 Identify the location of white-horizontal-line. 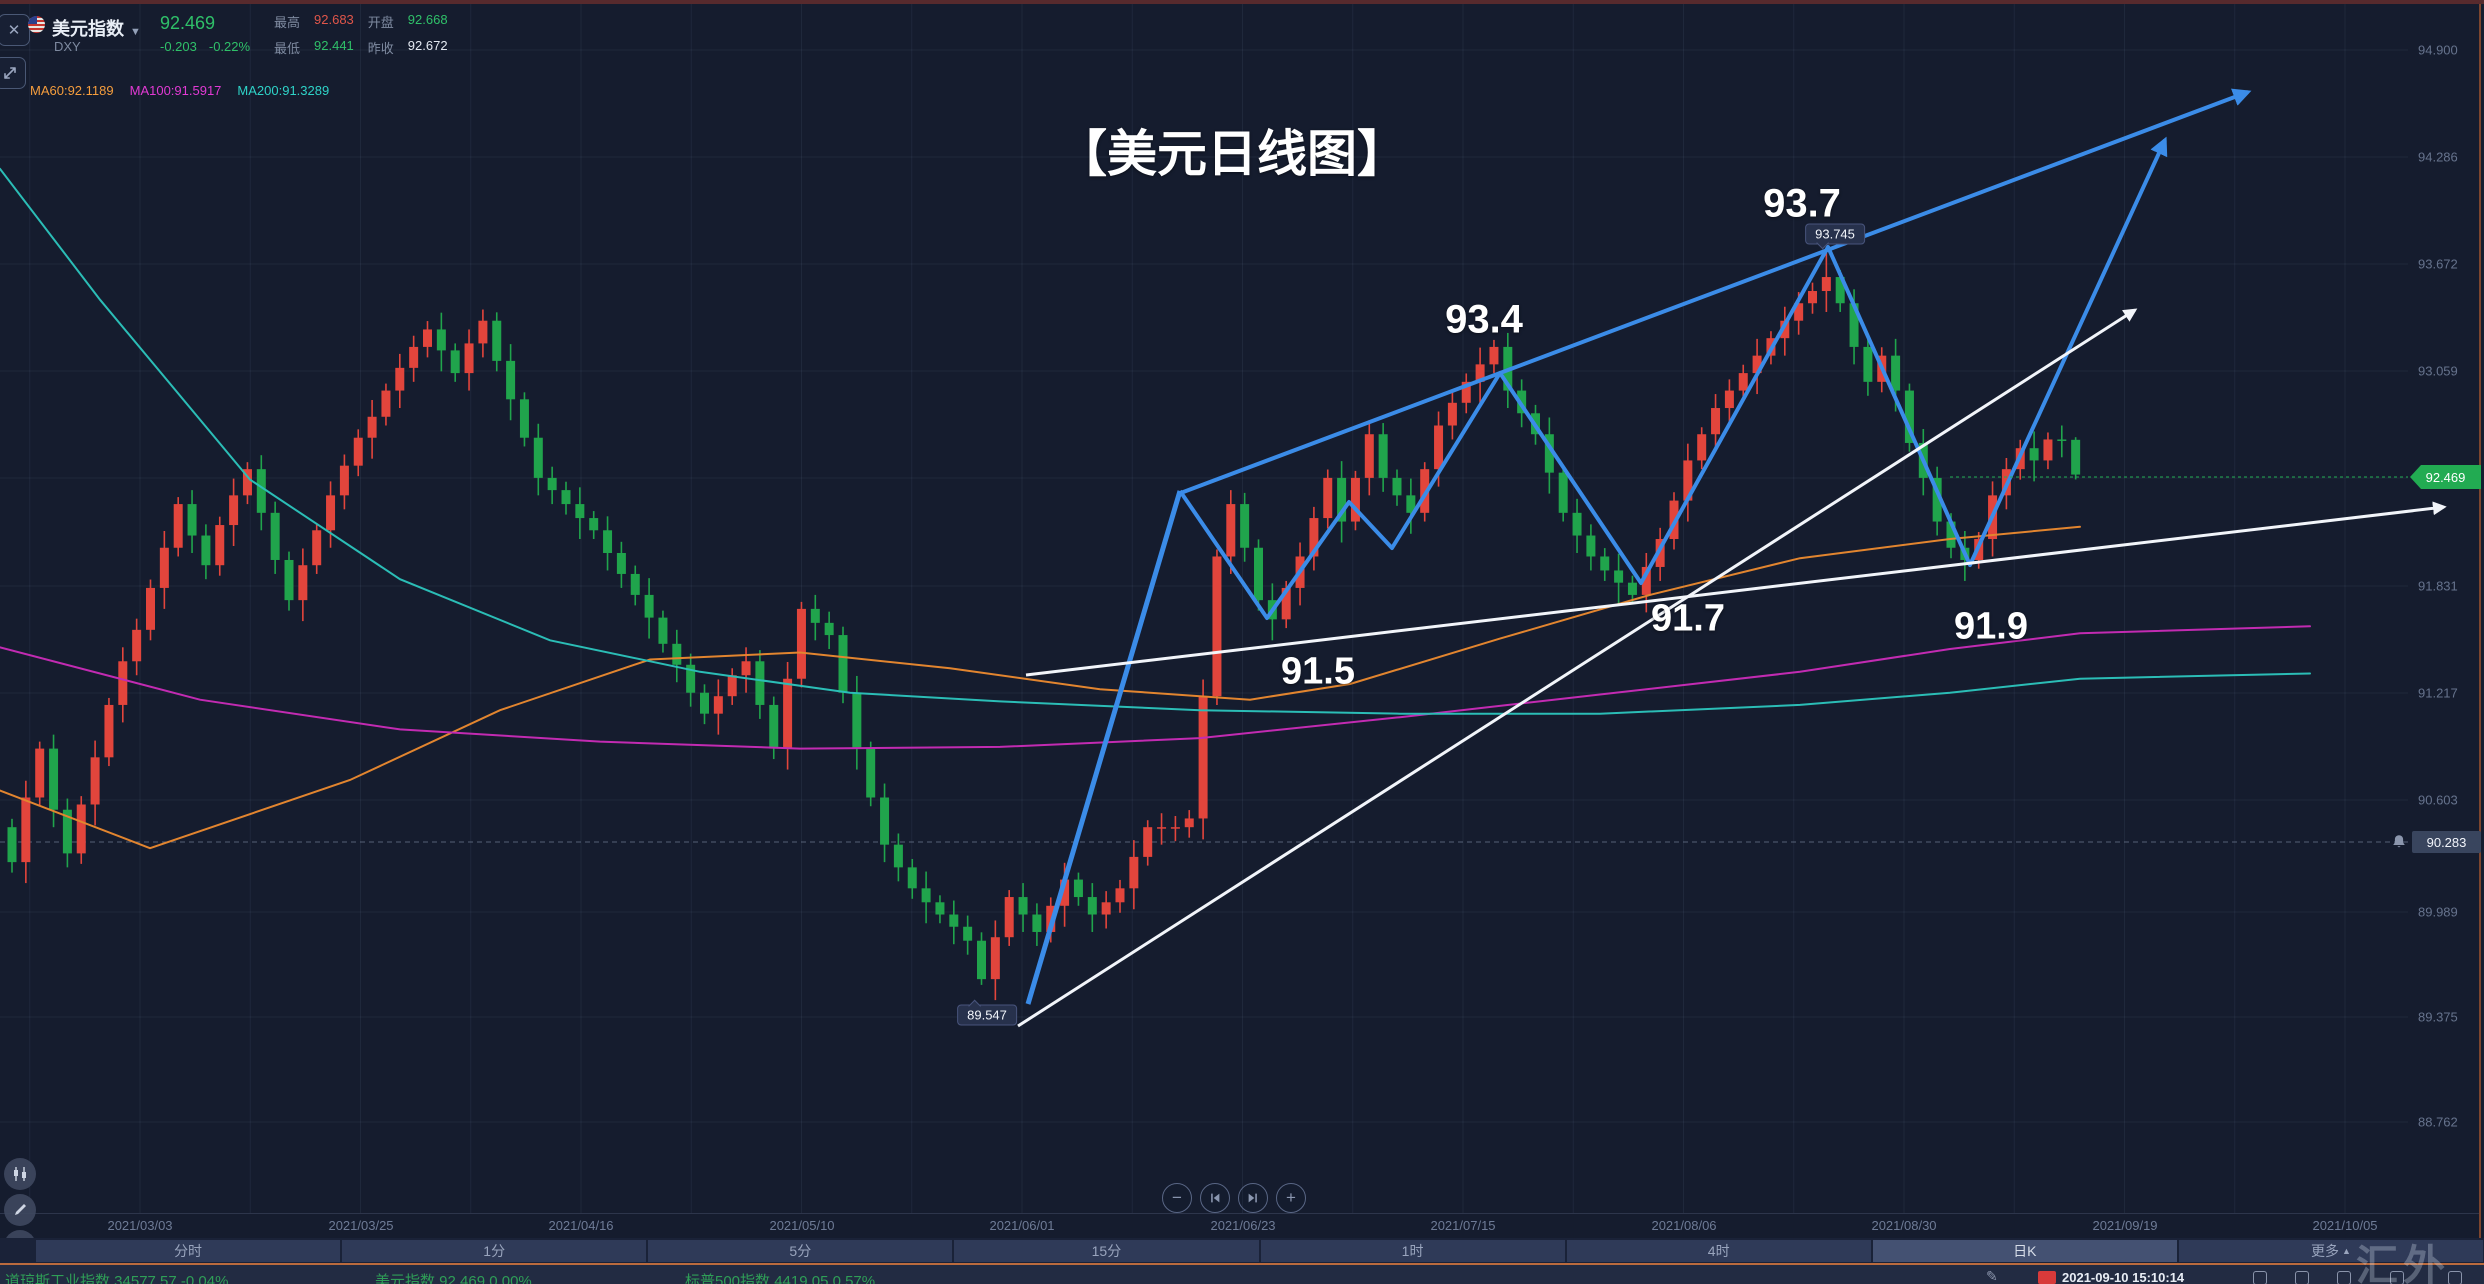
(1736, 589).